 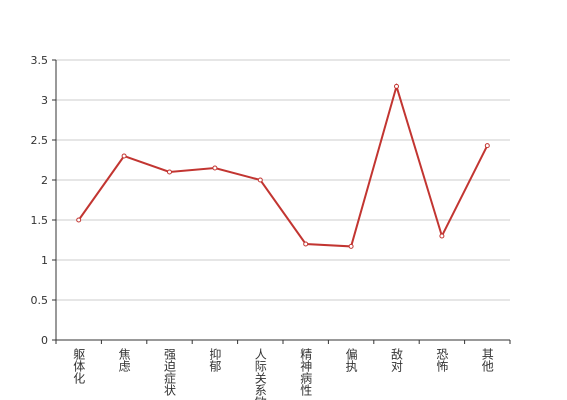 I want to click on x-tick-label: 恐怖, so click(x=442, y=360).